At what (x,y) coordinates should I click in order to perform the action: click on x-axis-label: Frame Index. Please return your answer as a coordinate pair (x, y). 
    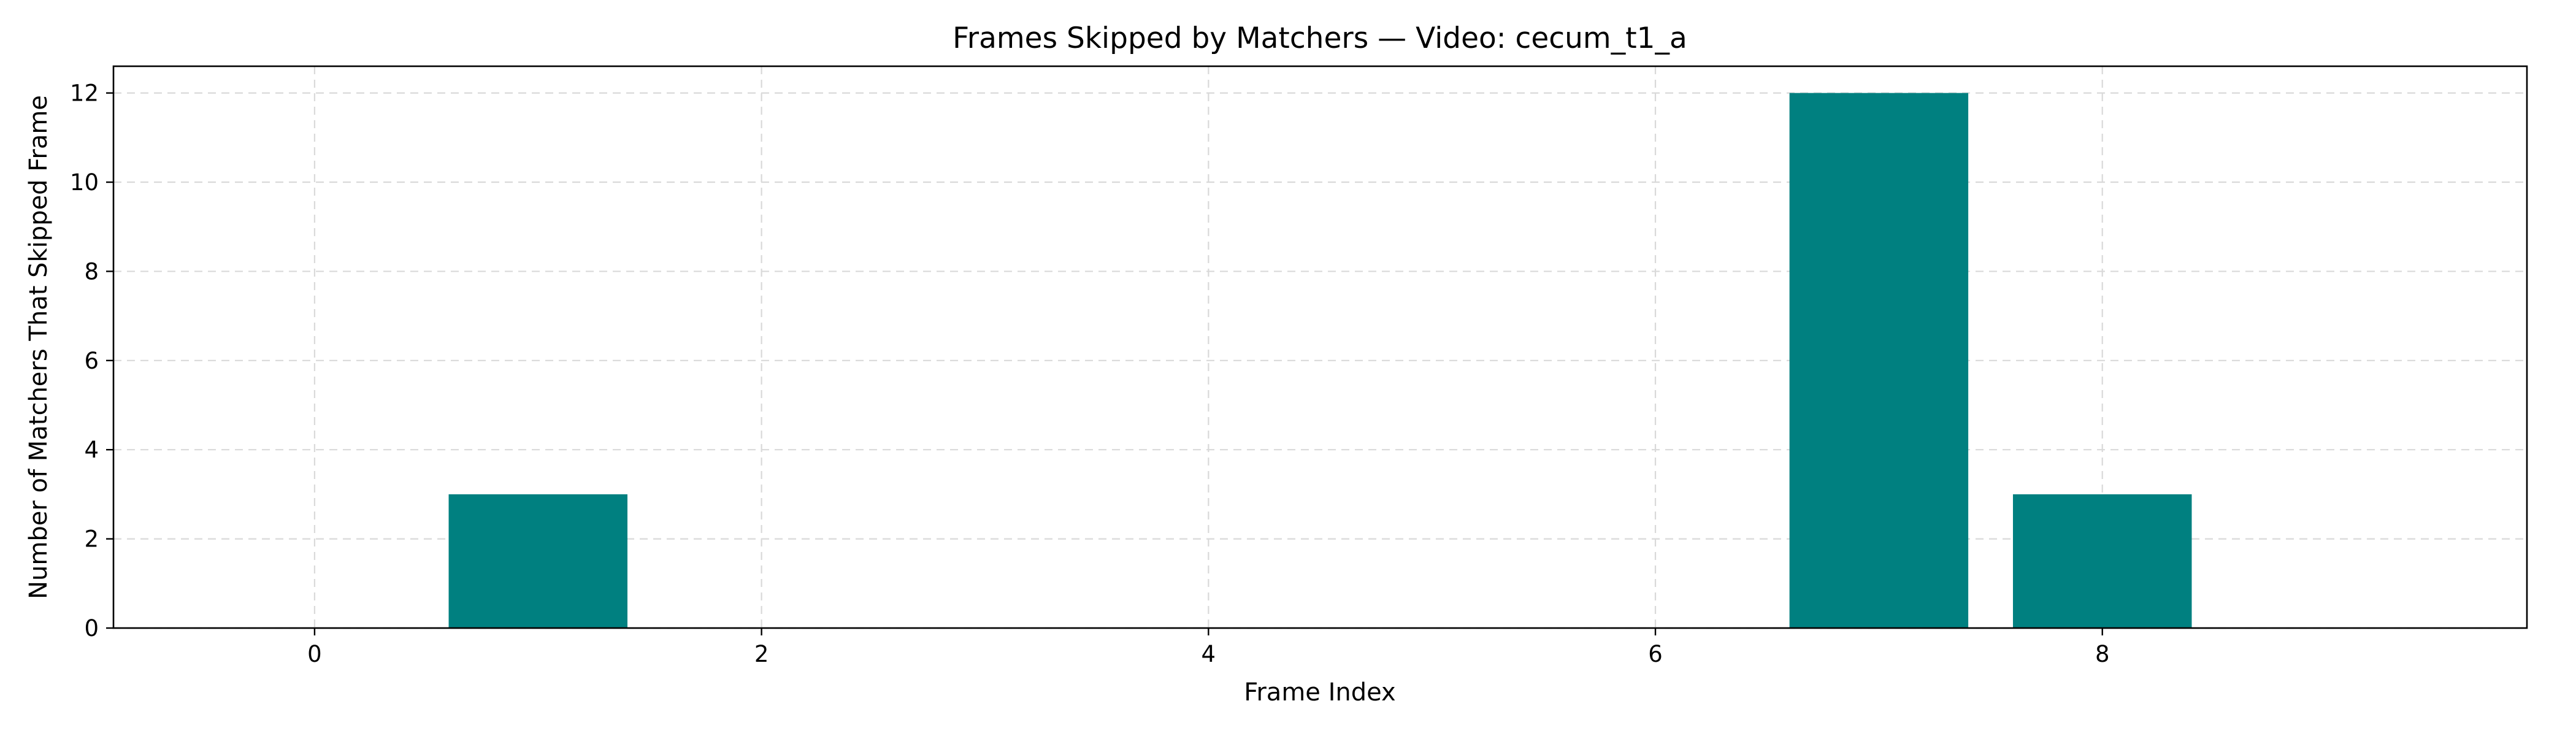
    Looking at the image, I should click on (1319, 692).